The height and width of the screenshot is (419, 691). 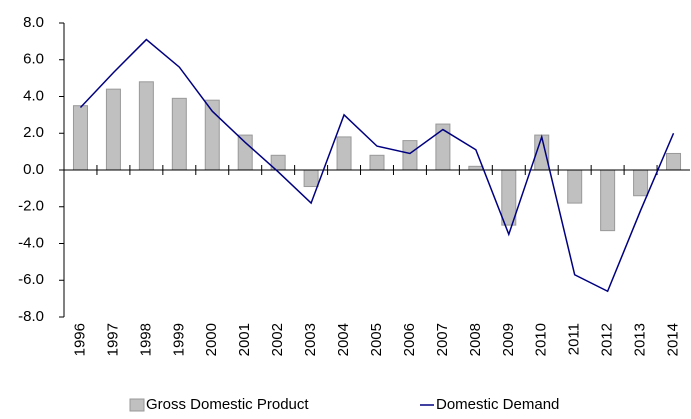 I want to click on x-tick-label: 2014, so click(x=672, y=339).